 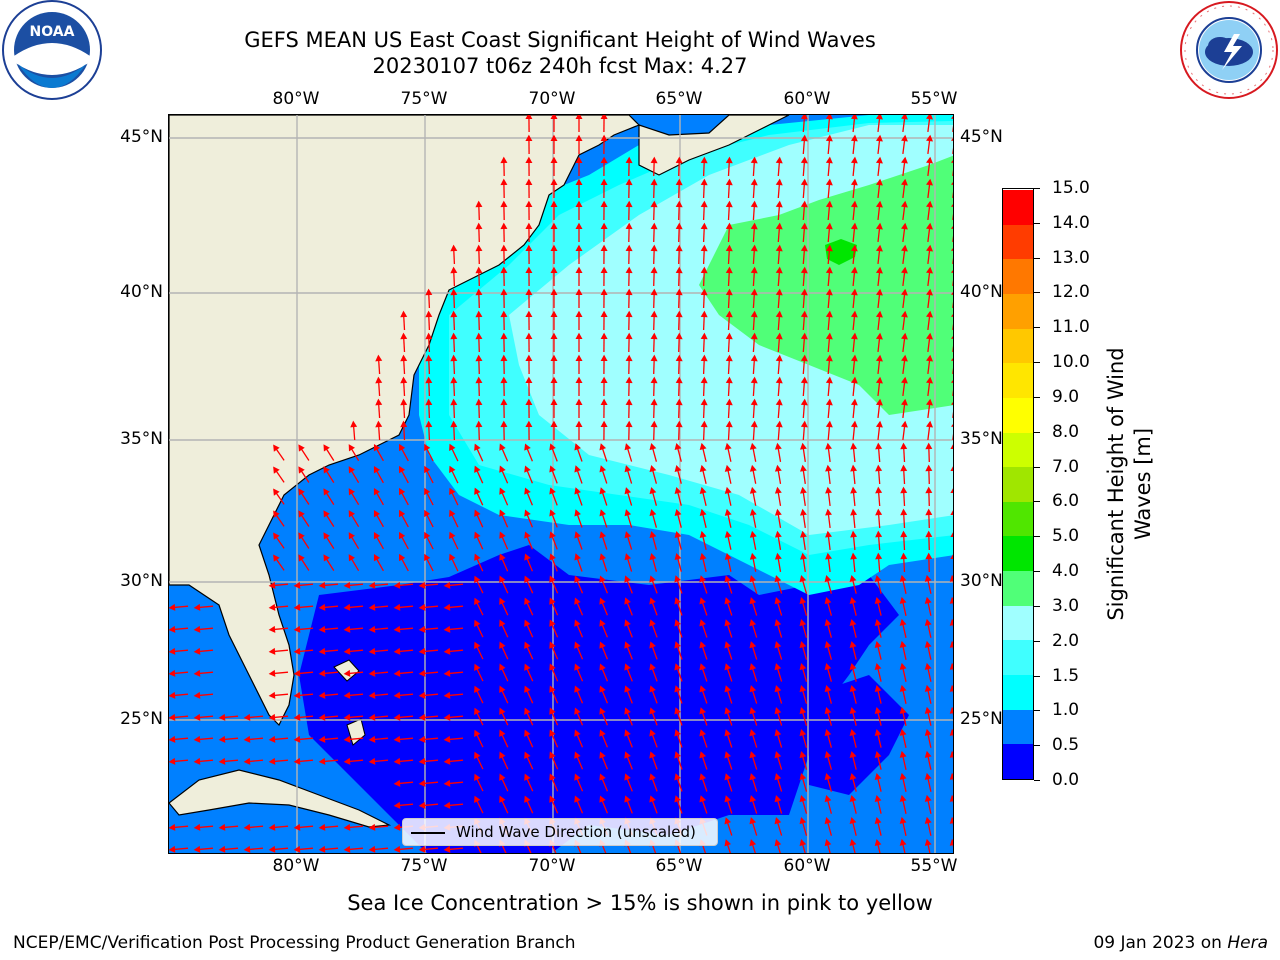 What do you see at coordinates (679, 866) in the screenshot?
I see `lon-tick-bottom: 65°W` at bounding box center [679, 866].